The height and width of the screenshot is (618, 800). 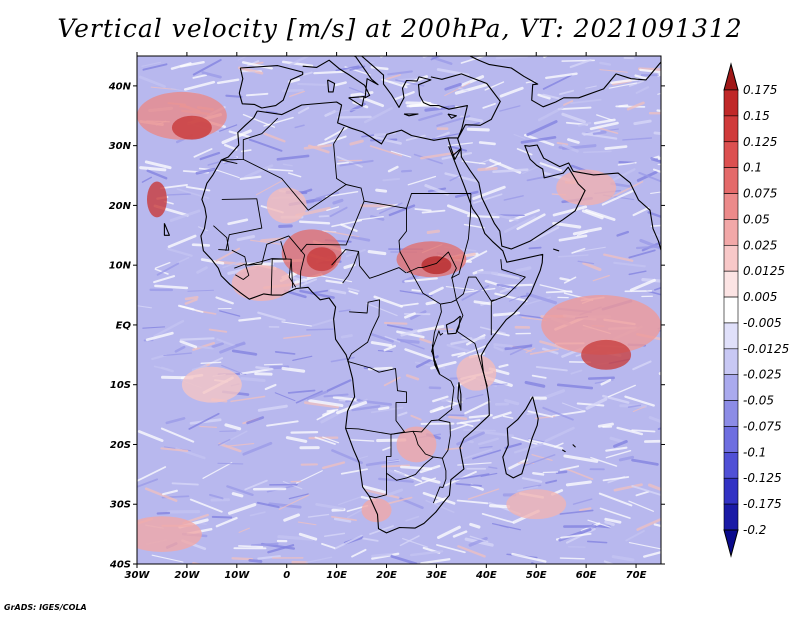 I want to click on lat-tick-label: 30S, so click(x=120, y=505).